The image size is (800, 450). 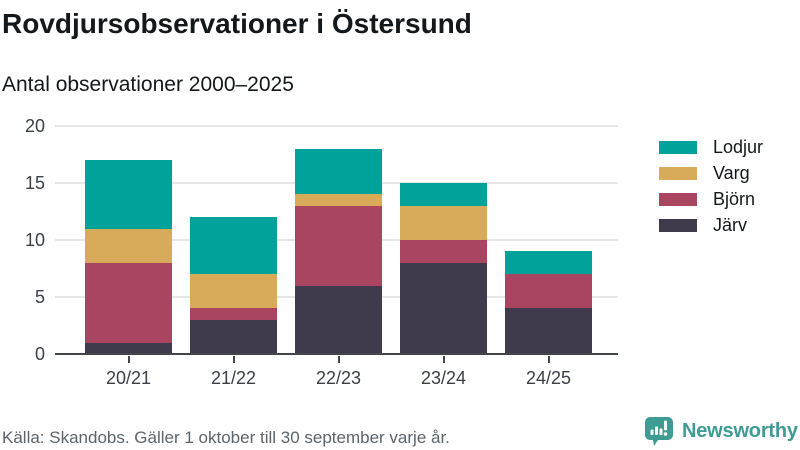 I want to click on brand-name: Newsworthy, so click(x=740, y=430).